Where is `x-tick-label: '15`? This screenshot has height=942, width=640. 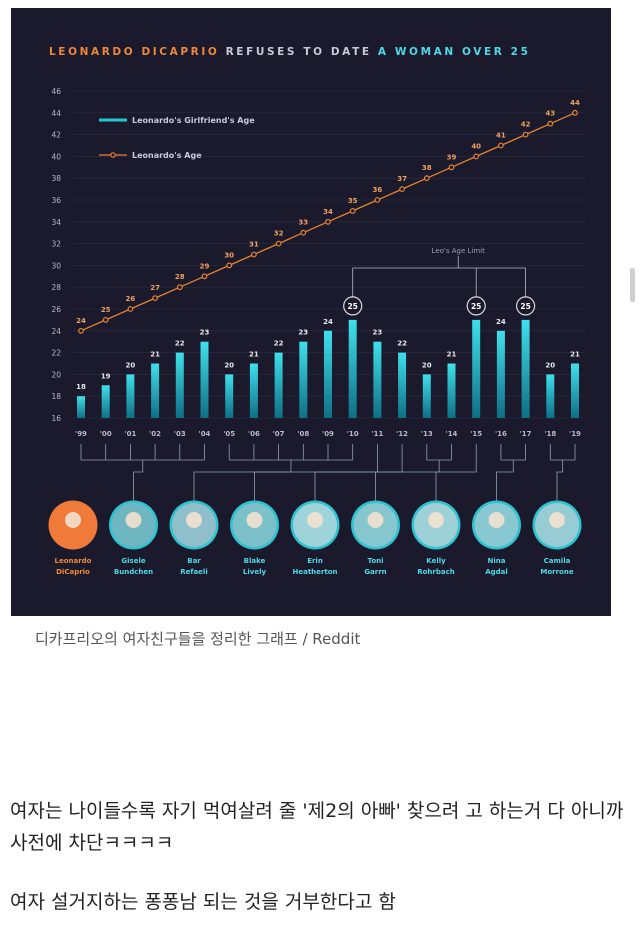
x-tick-label: '15 is located at coordinates (476, 434).